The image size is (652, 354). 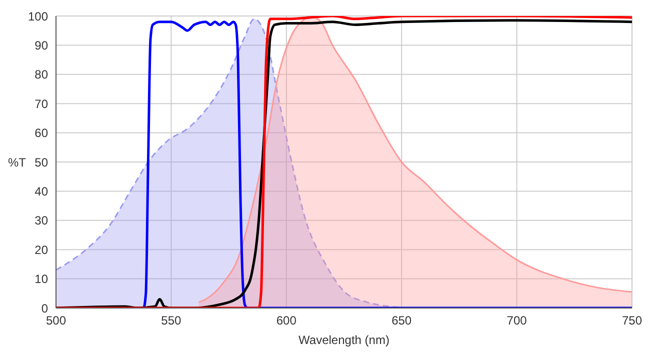 What do you see at coordinates (41, 133) in the screenshot?
I see `y-tick-label: 60` at bounding box center [41, 133].